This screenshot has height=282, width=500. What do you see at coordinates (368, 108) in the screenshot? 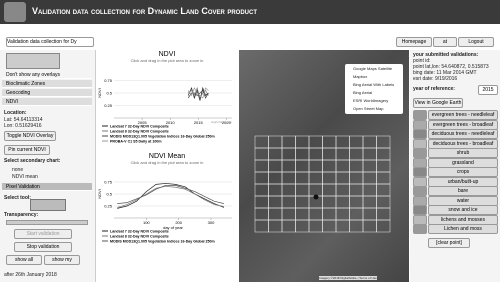
I see `layer-option: Open Street Map` at bounding box center [368, 108].